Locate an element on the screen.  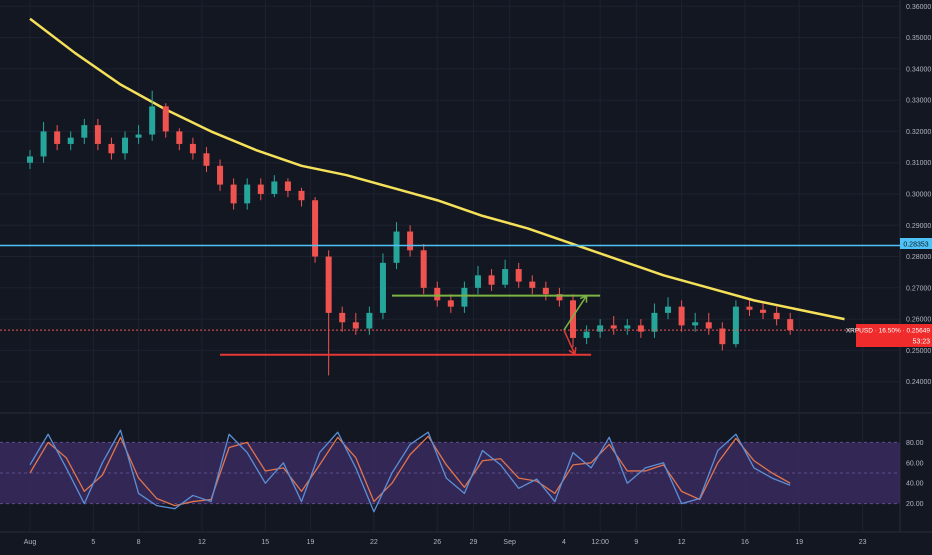
x-tick-label: 29 is located at coordinates (474, 542).